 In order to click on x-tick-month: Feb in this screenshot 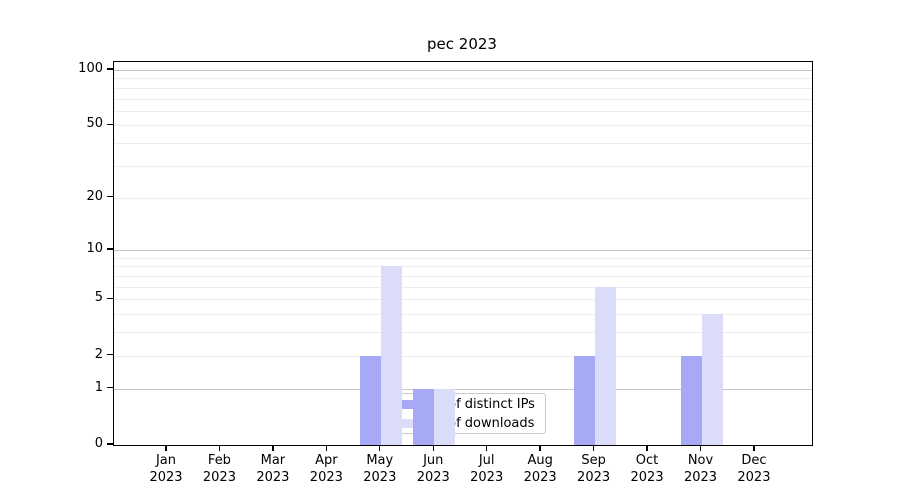, I will do `click(219, 460)`.